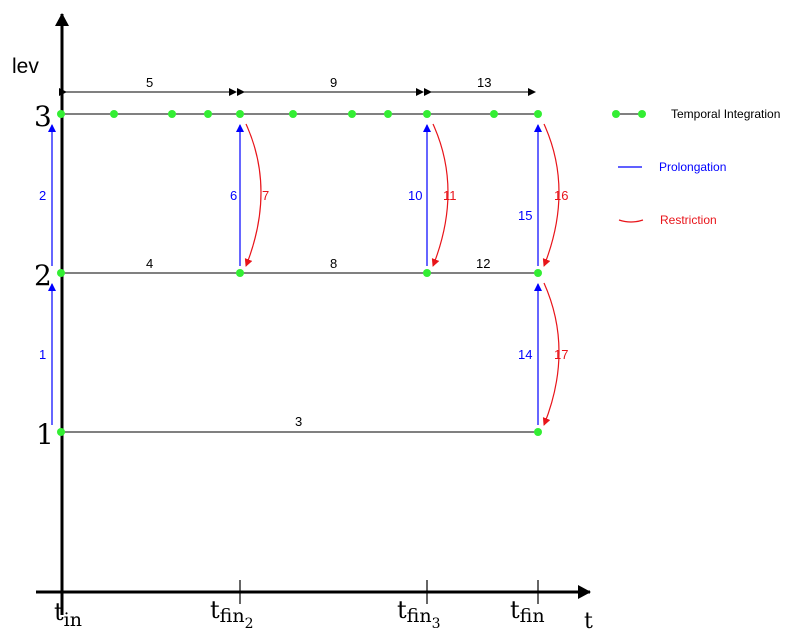 Image resolution: width=806 pixels, height=631 pixels. What do you see at coordinates (561, 354) in the screenshot?
I see `restrict-label-17: 17` at bounding box center [561, 354].